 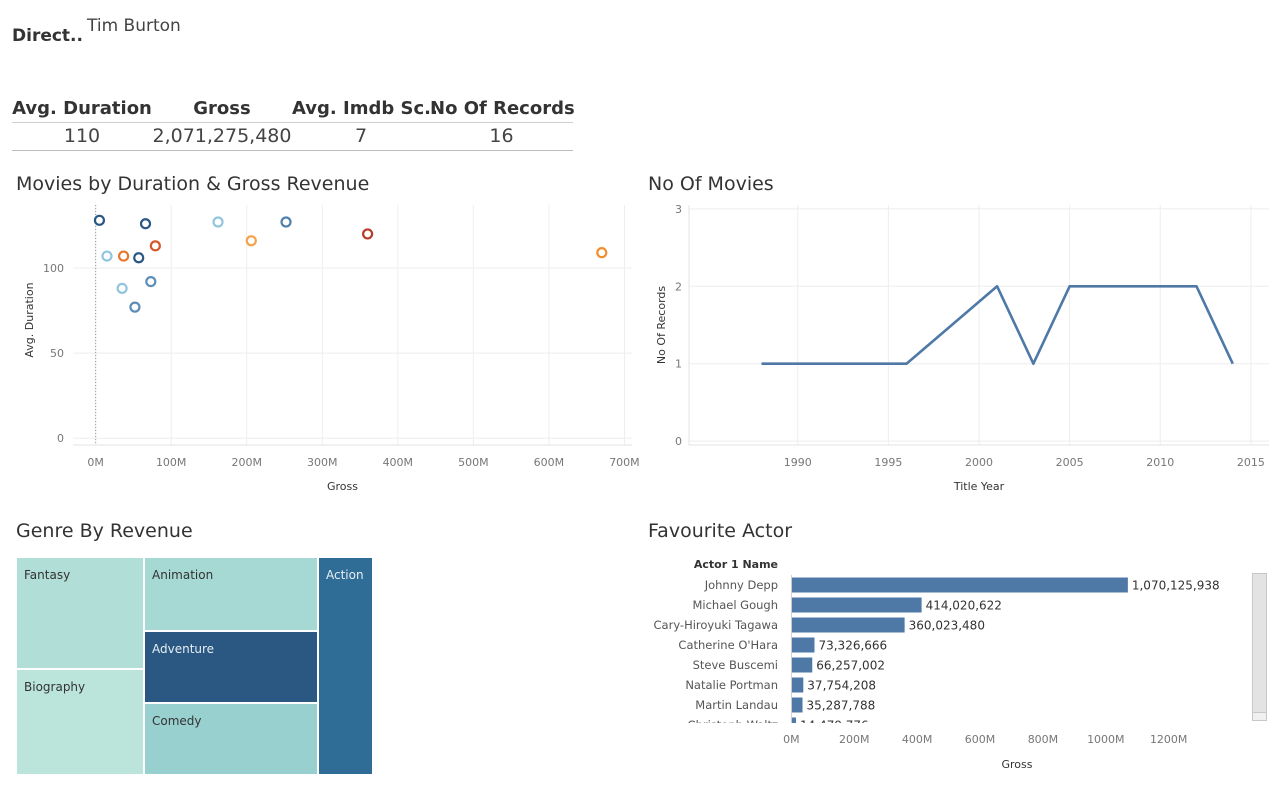 What do you see at coordinates (231, 739) in the screenshot?
I see `treemap-cell-comedy: Comedy` at bounding box center [231, 739].